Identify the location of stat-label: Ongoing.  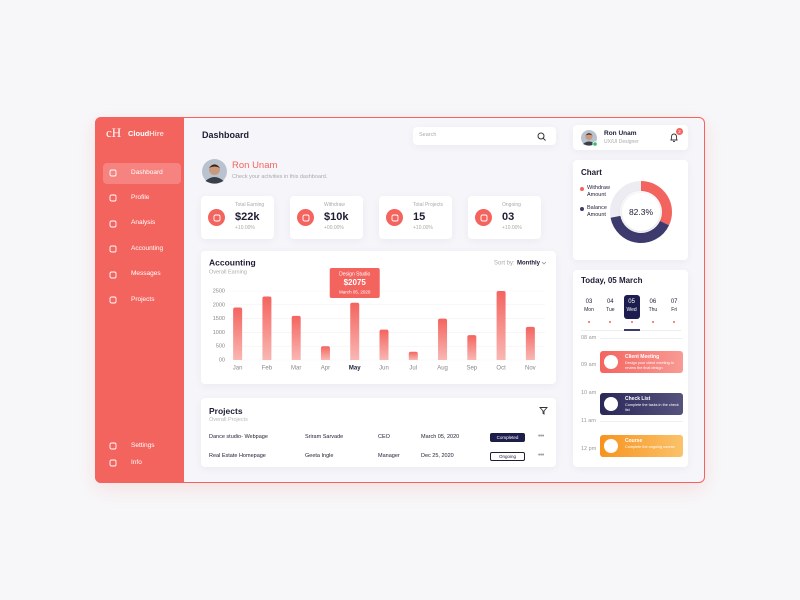
(511, 205).